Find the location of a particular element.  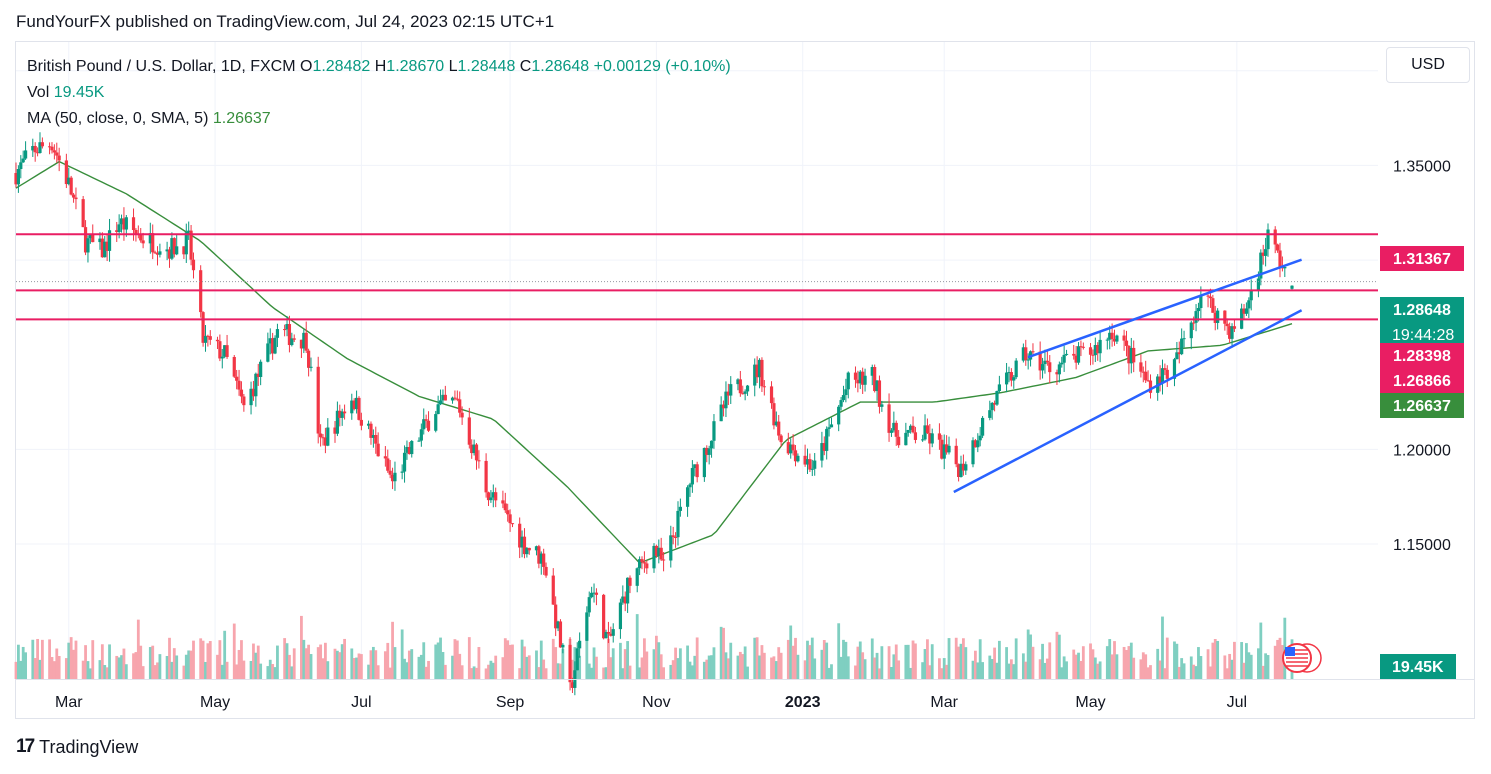

tradingview-brand: 17 TradingView is located at coordinates (77, 747).